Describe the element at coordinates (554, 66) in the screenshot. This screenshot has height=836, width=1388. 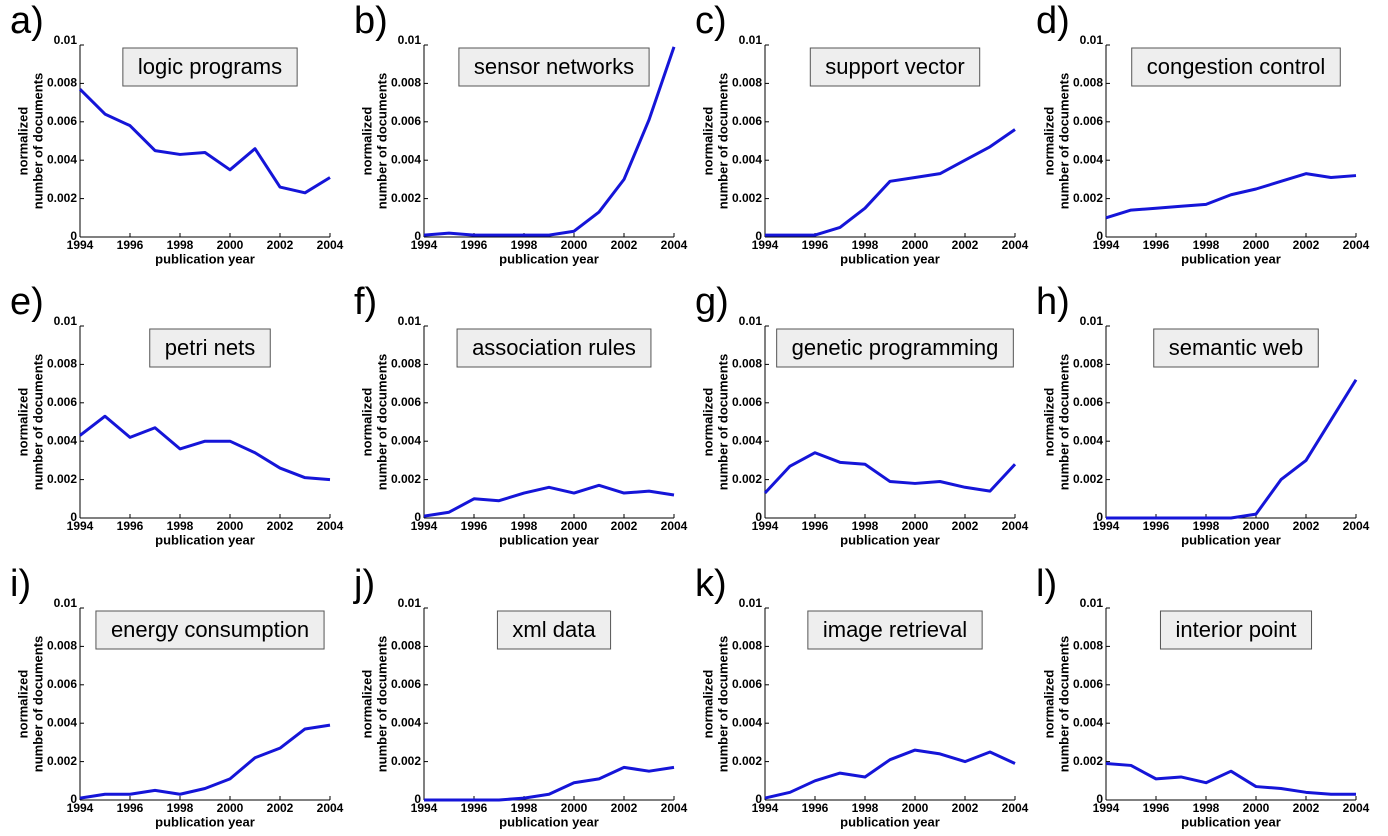
I see `chart-title: sensor networks` at that location.